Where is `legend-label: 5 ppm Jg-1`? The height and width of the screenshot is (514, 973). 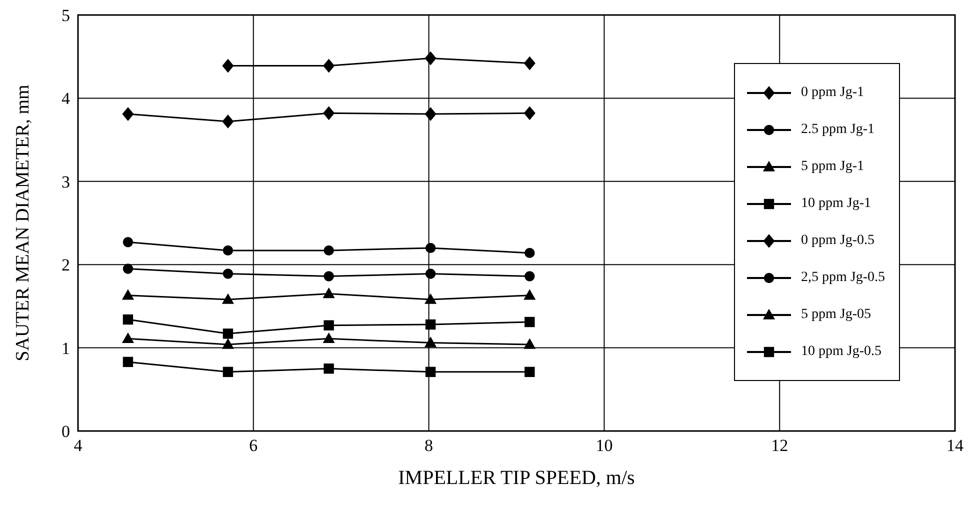 legend-label: 5 ppm Jg-1 is located at coordinates (832, 166).